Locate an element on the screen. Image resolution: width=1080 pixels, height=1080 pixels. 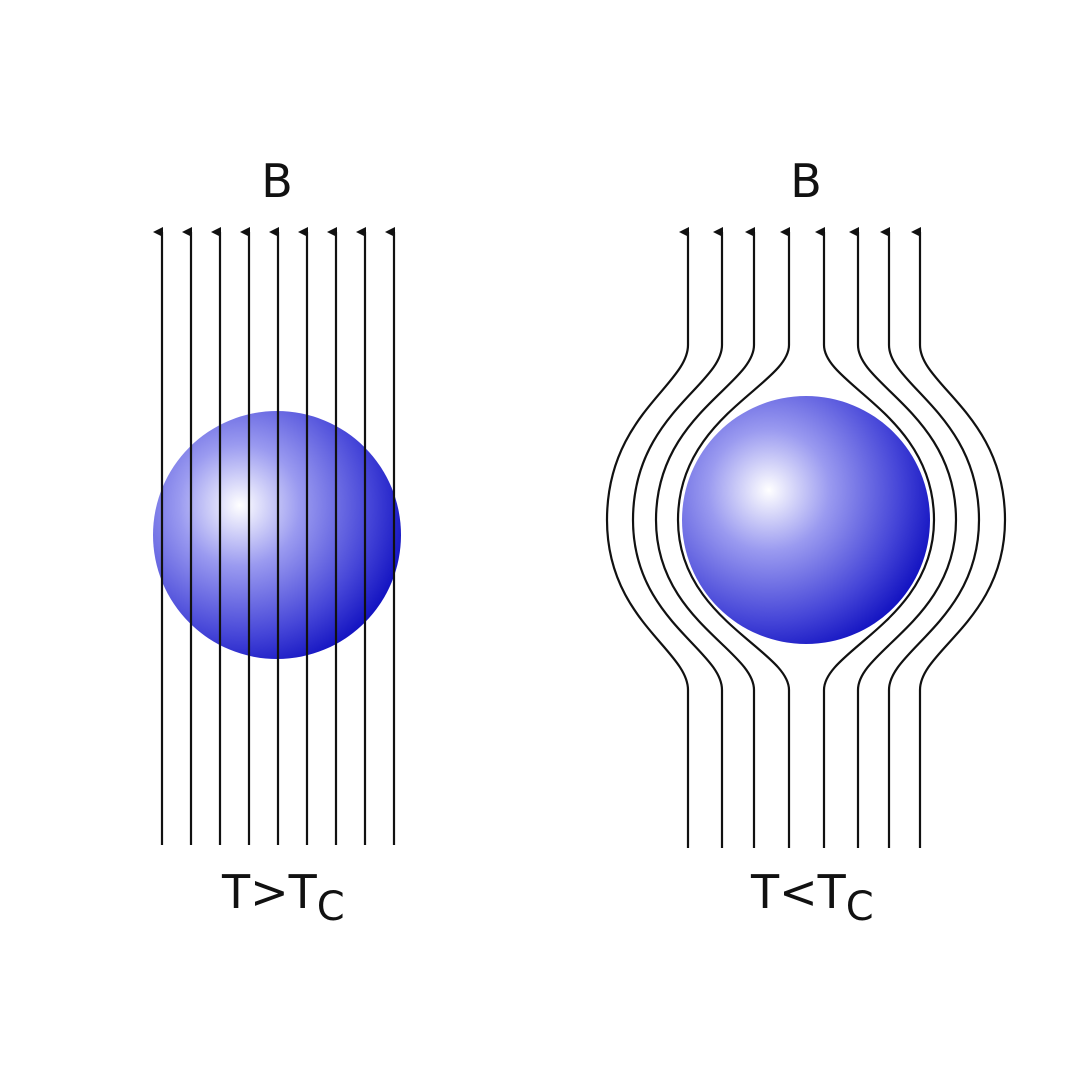
left-condition-main: T>T is located at coordinates (269, 892).